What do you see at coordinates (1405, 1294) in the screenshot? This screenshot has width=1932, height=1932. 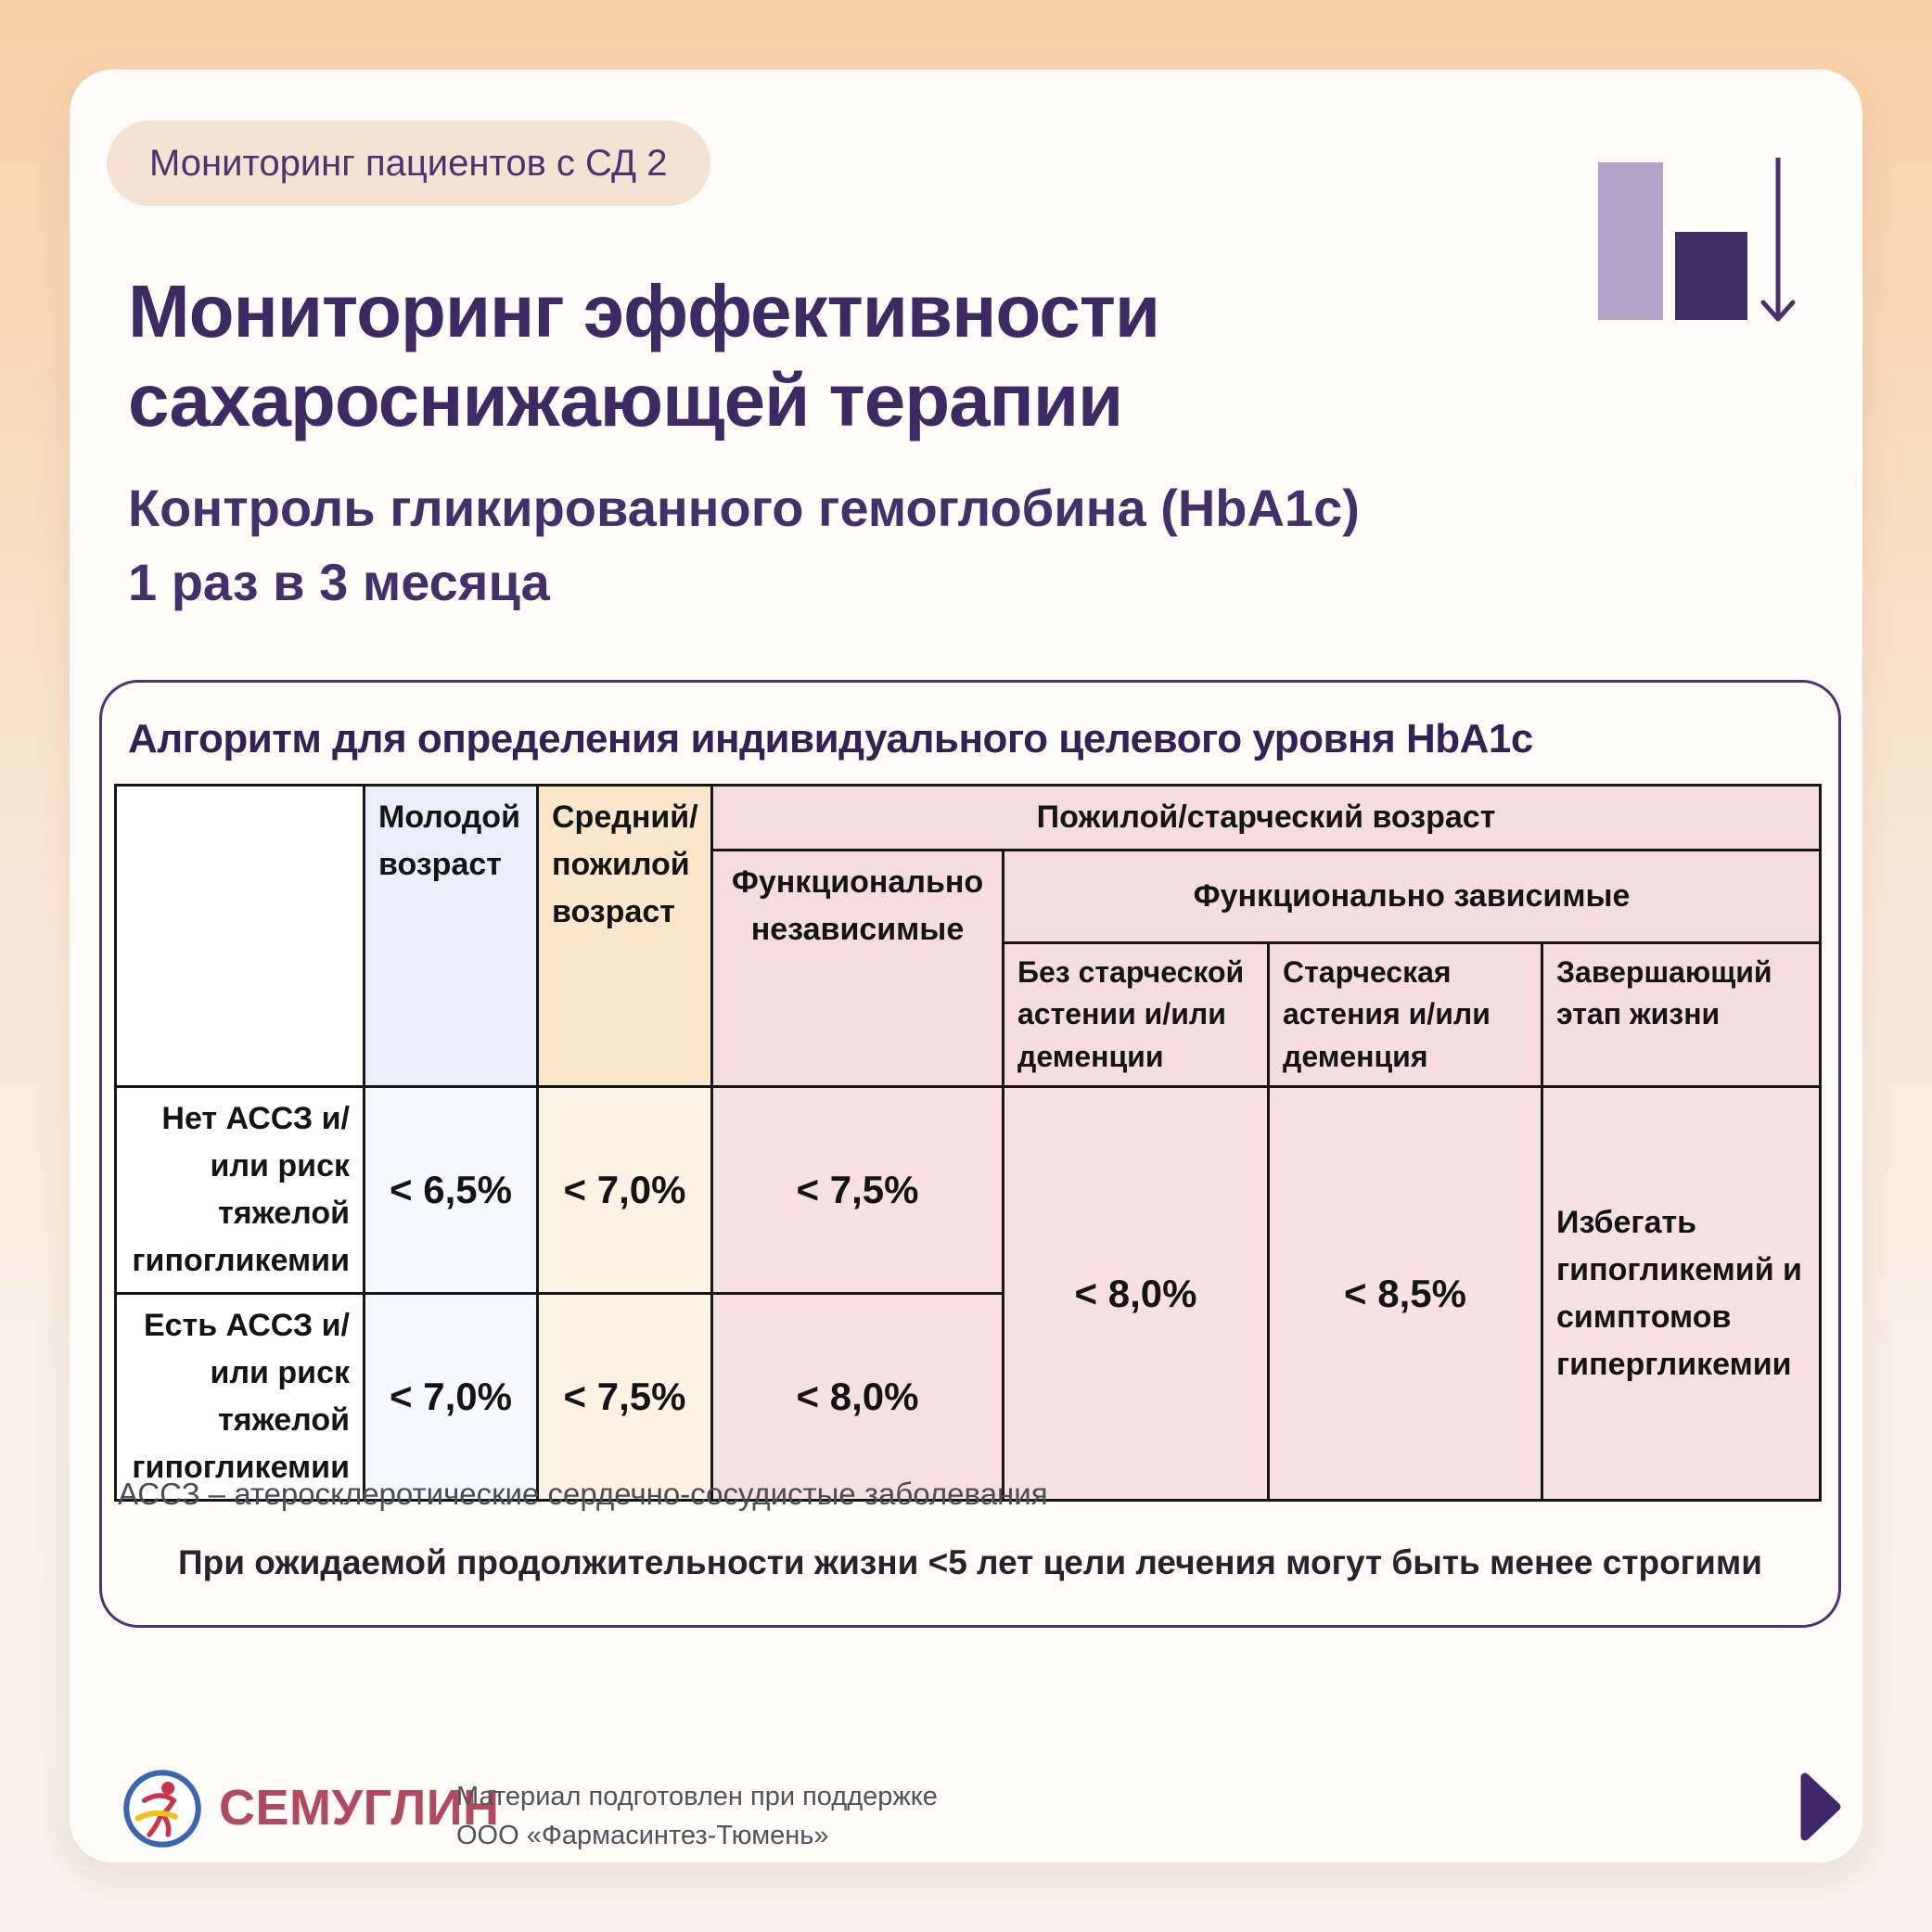 I see `cell-merged-senile-asthenia: < 8,5%` at bounding box center [1405, 1294].